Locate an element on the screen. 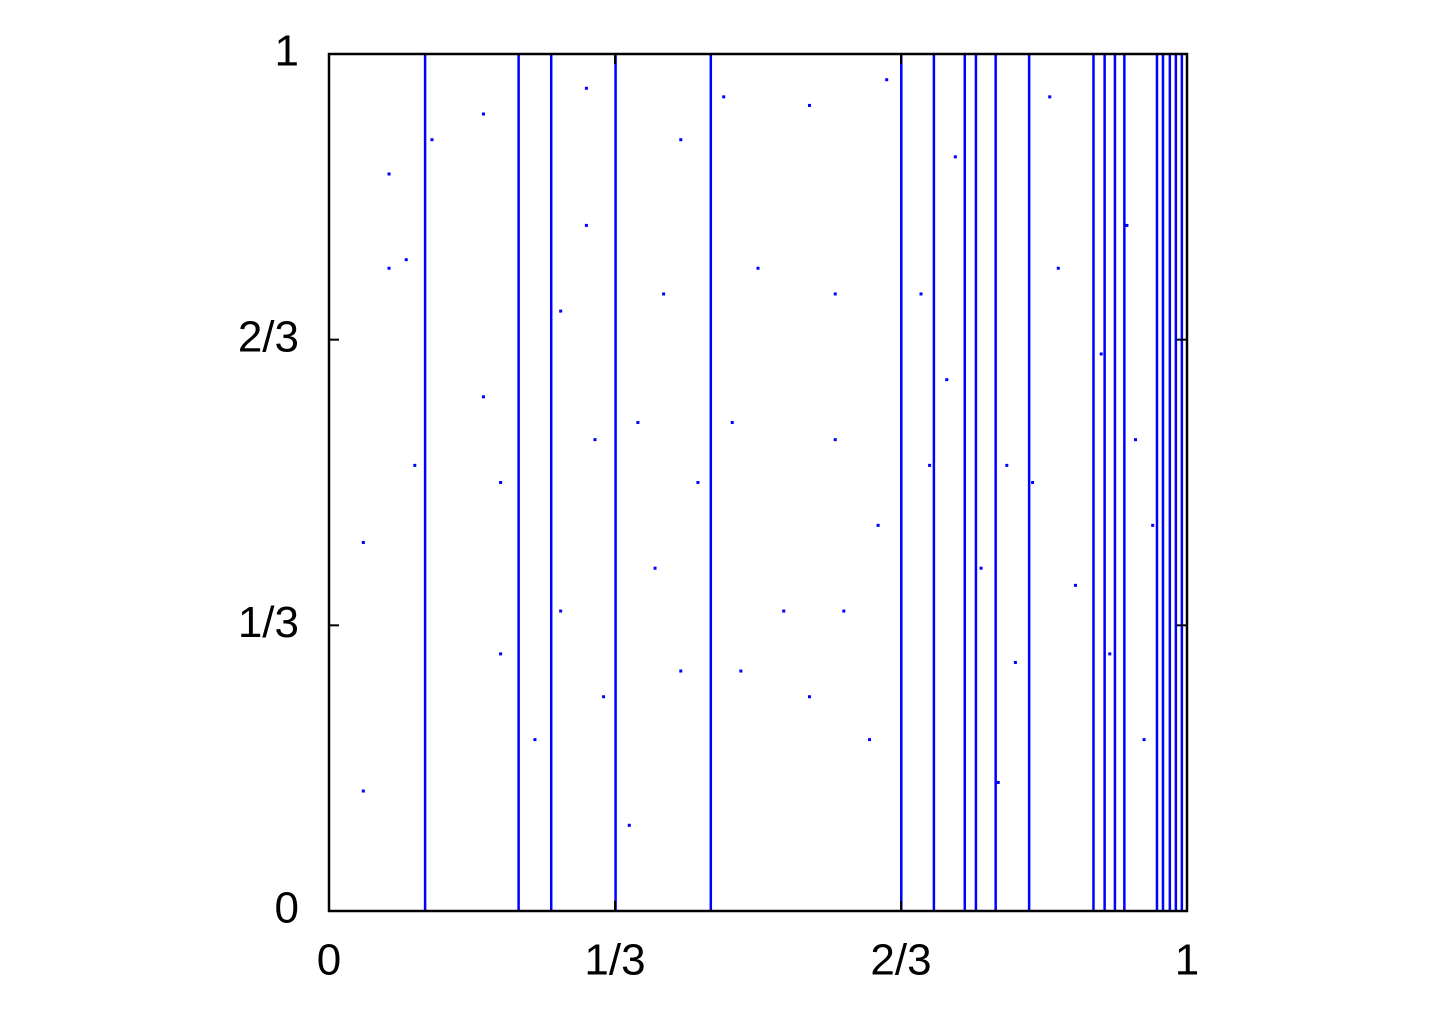 This screenshot has height=1018, width=1445. x-tick-label: 1/3 is located at coordinates (614, 960).